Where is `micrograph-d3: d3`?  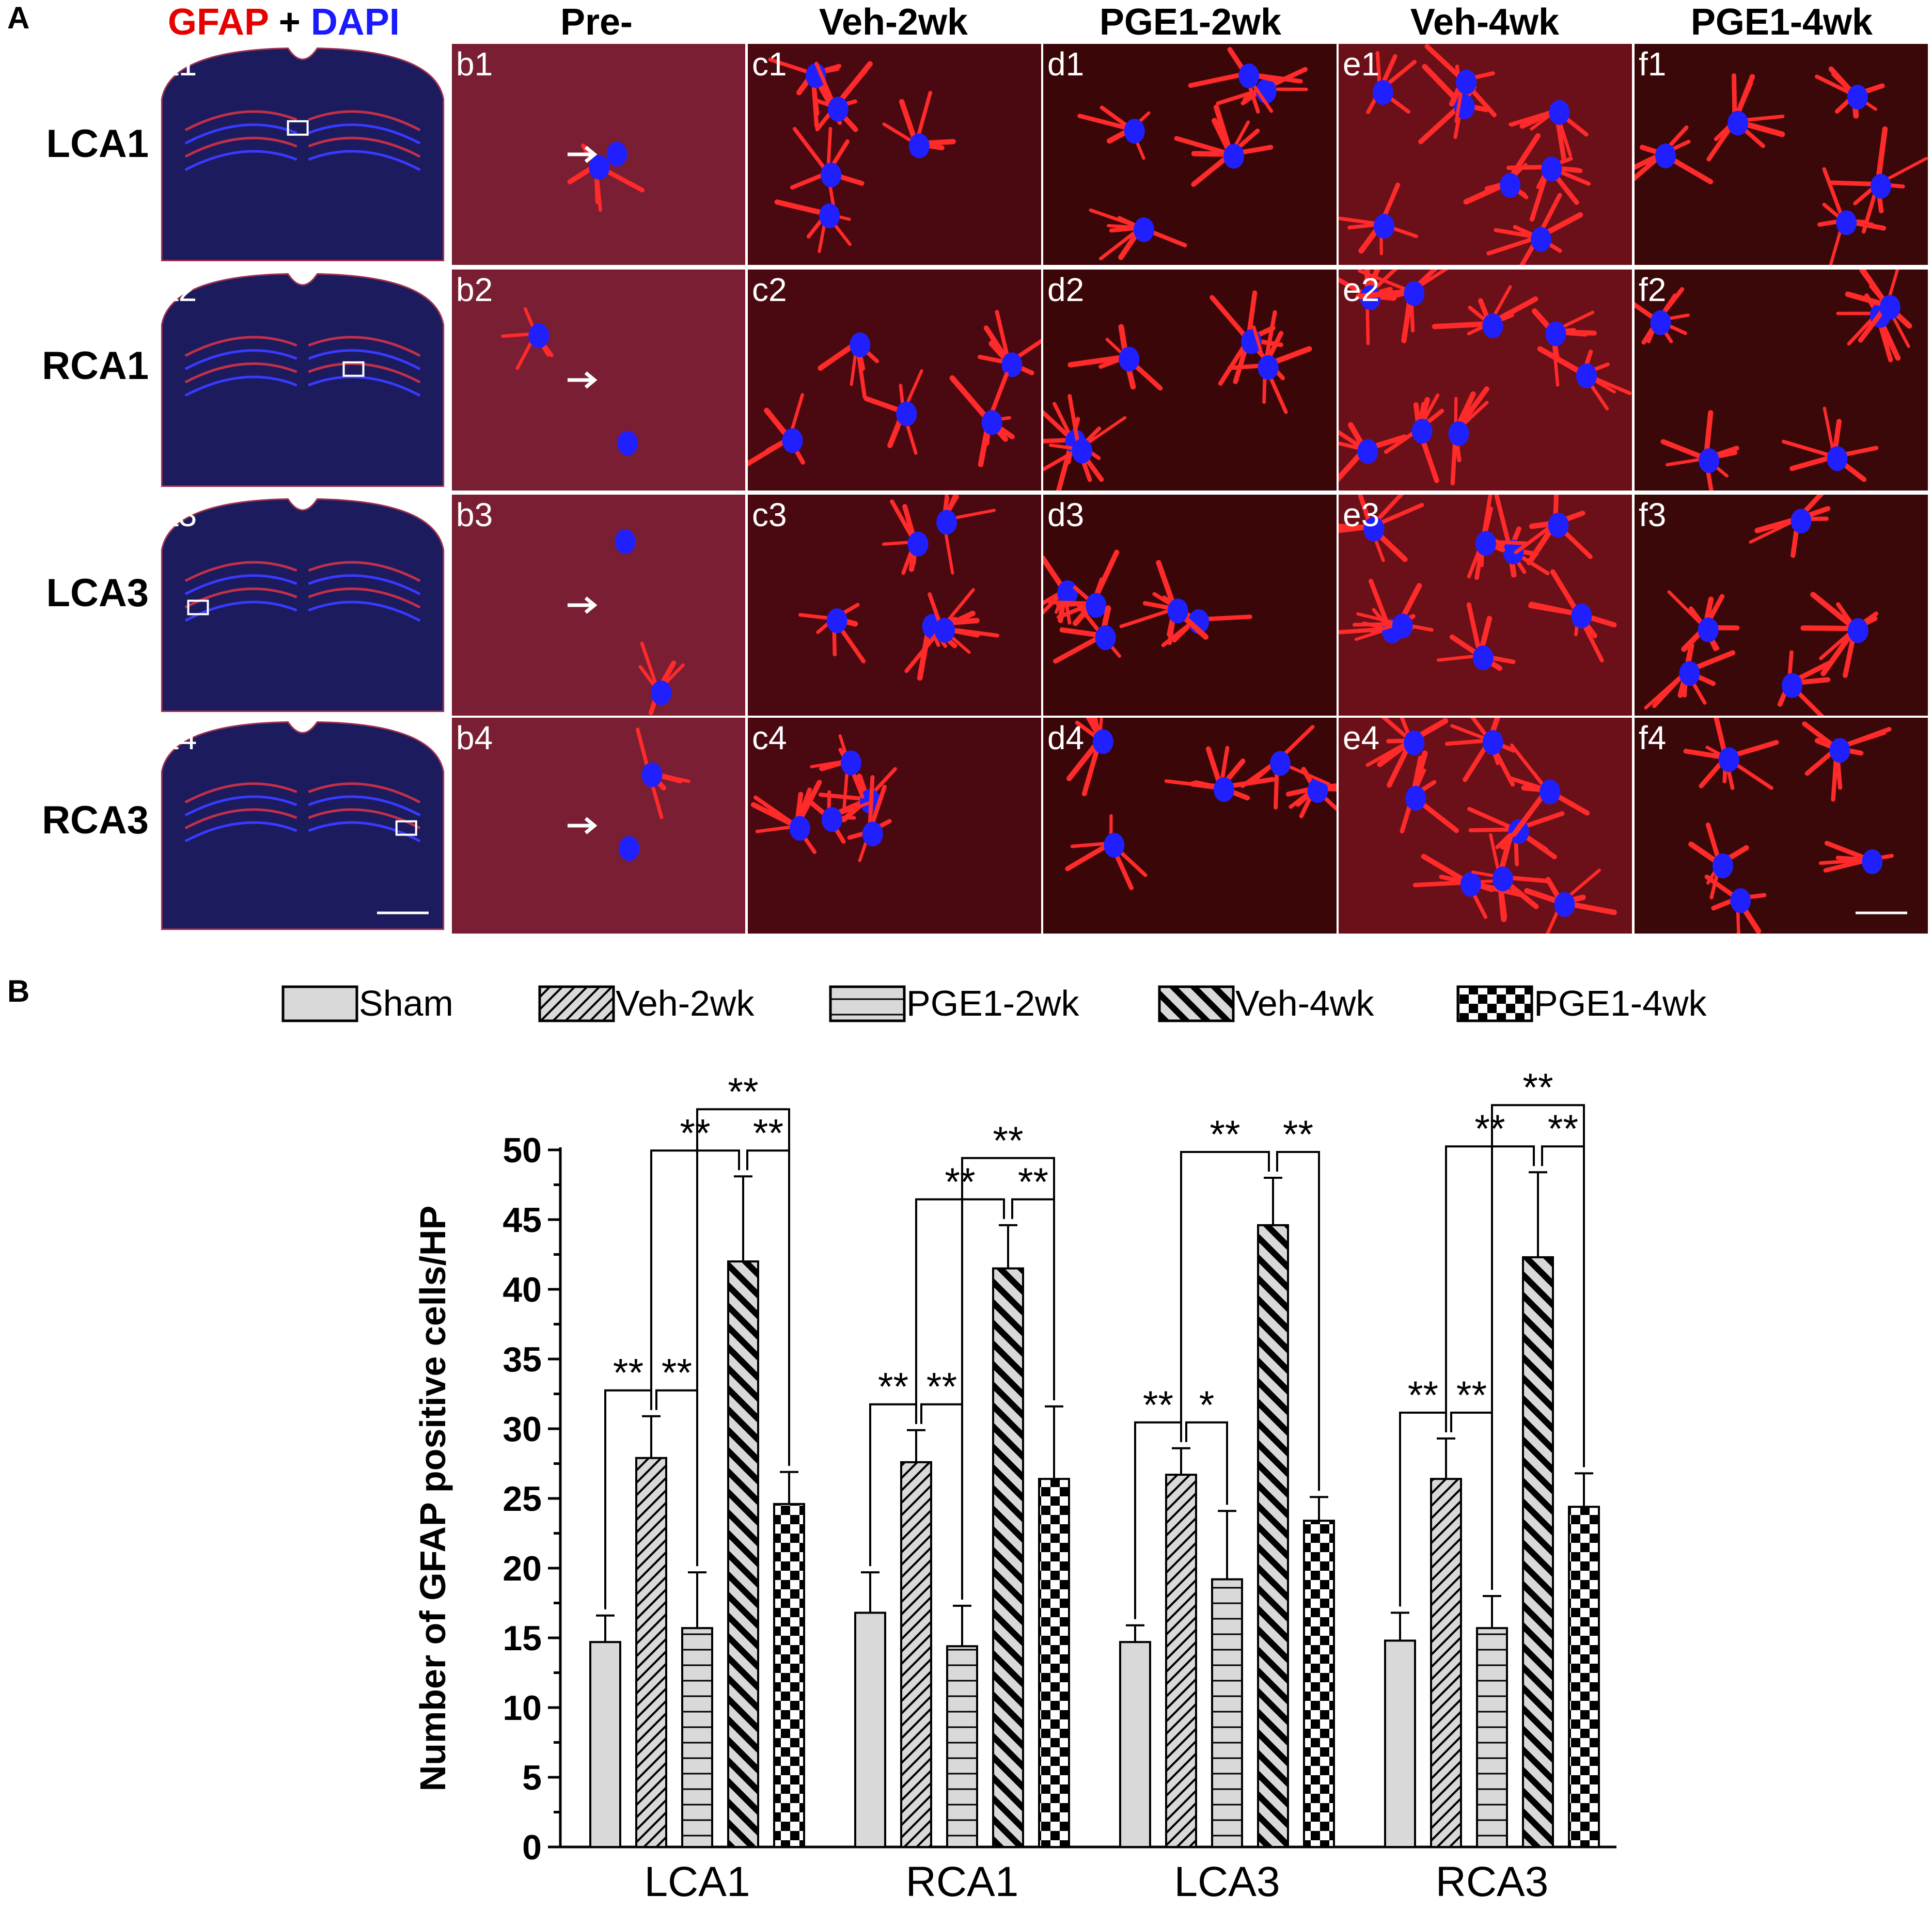 micrograph-d3: d3 is located at coordinates (1190, 605).